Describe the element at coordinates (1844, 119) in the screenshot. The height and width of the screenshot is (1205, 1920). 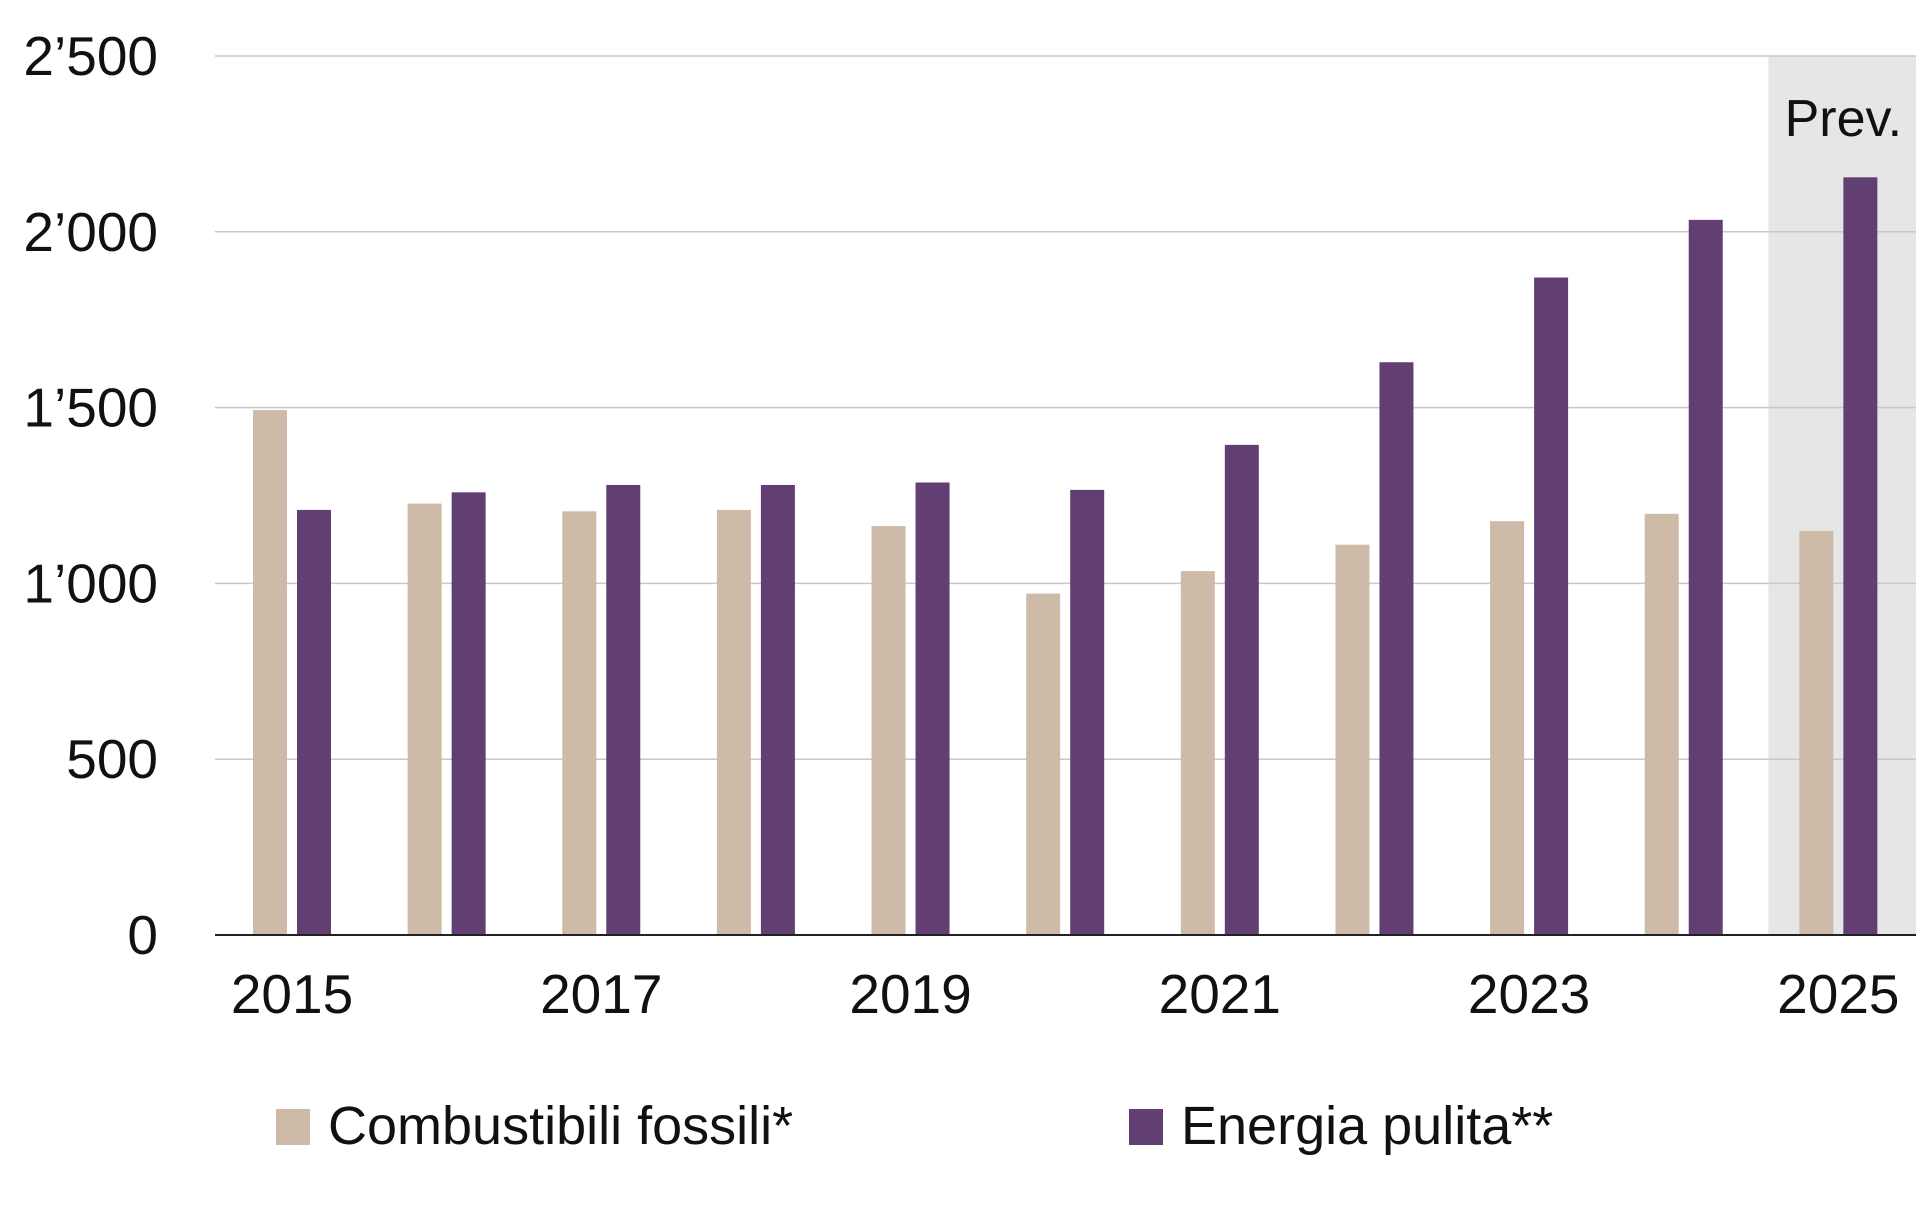
I see `forecast-label: Prev.` at that location.